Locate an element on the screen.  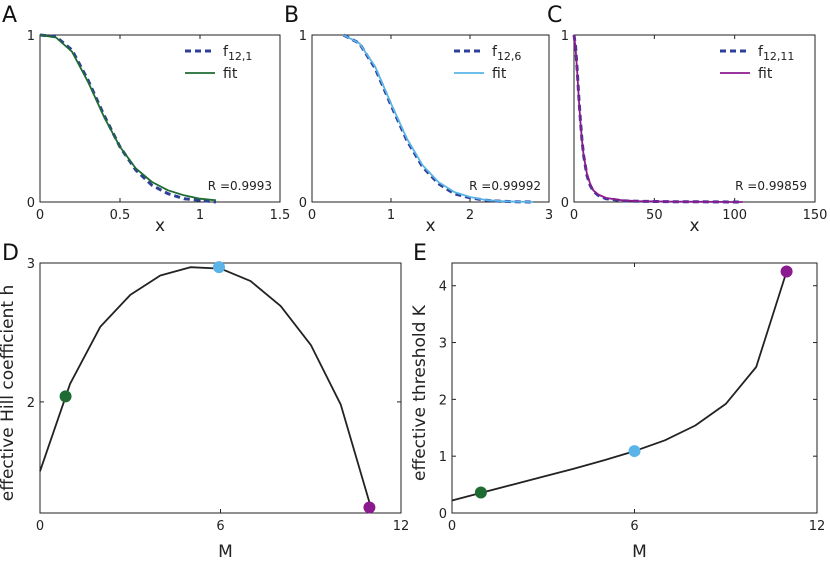
y-tick-label-d: 2 is located at coordinates (31, 403).